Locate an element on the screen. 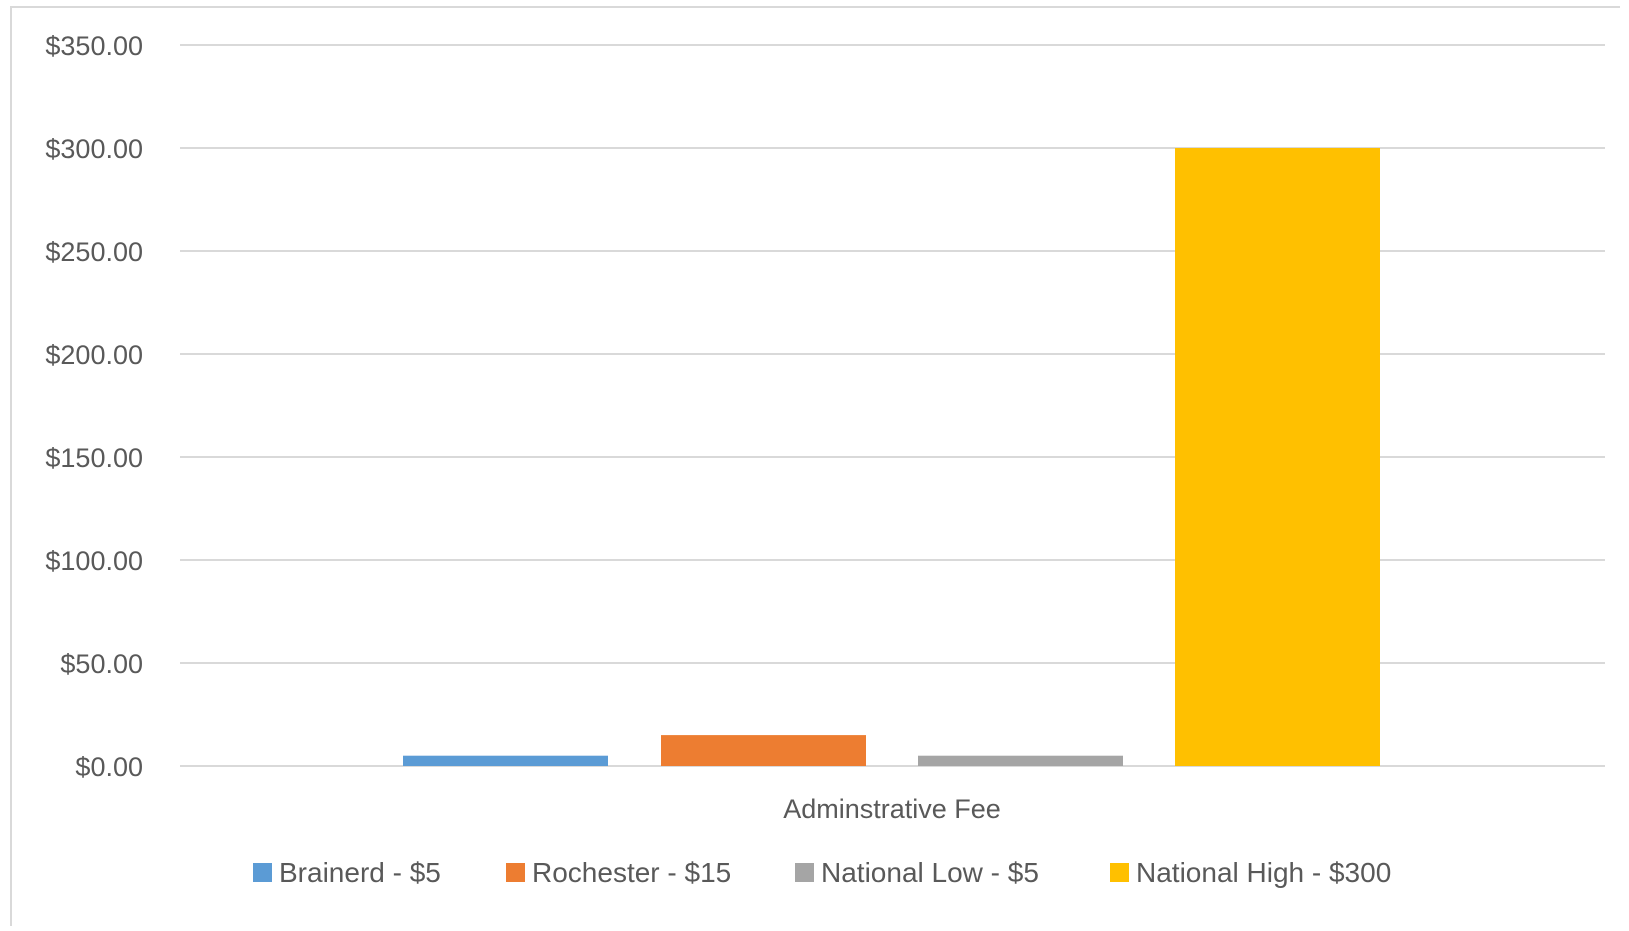  legend-label: Rochester - $15 is located at coordinates (631, 872).